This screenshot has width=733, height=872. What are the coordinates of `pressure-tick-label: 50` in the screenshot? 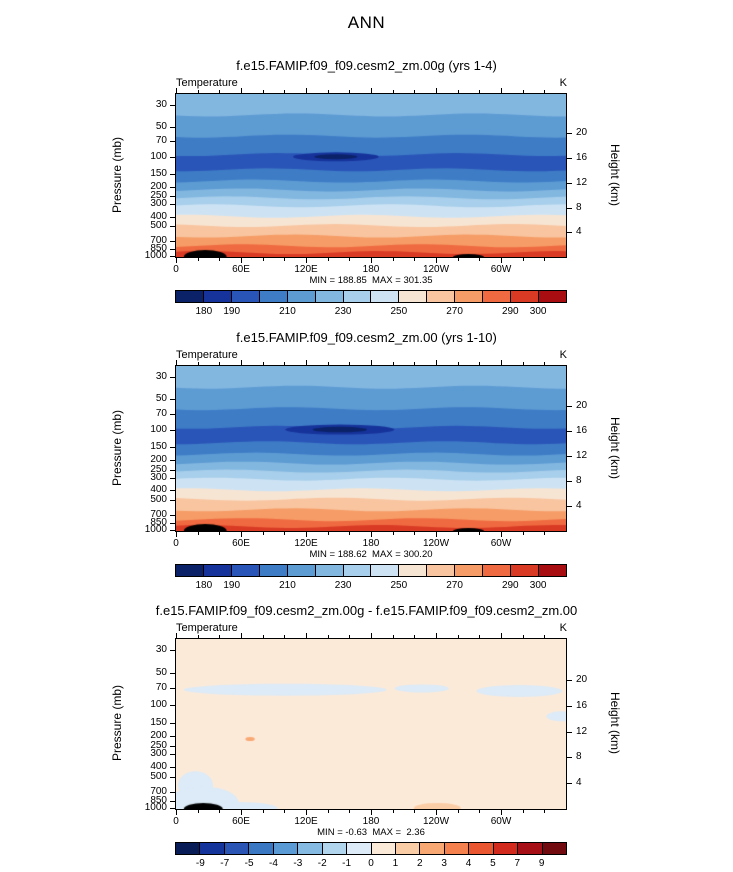 It's located at (161, 399).